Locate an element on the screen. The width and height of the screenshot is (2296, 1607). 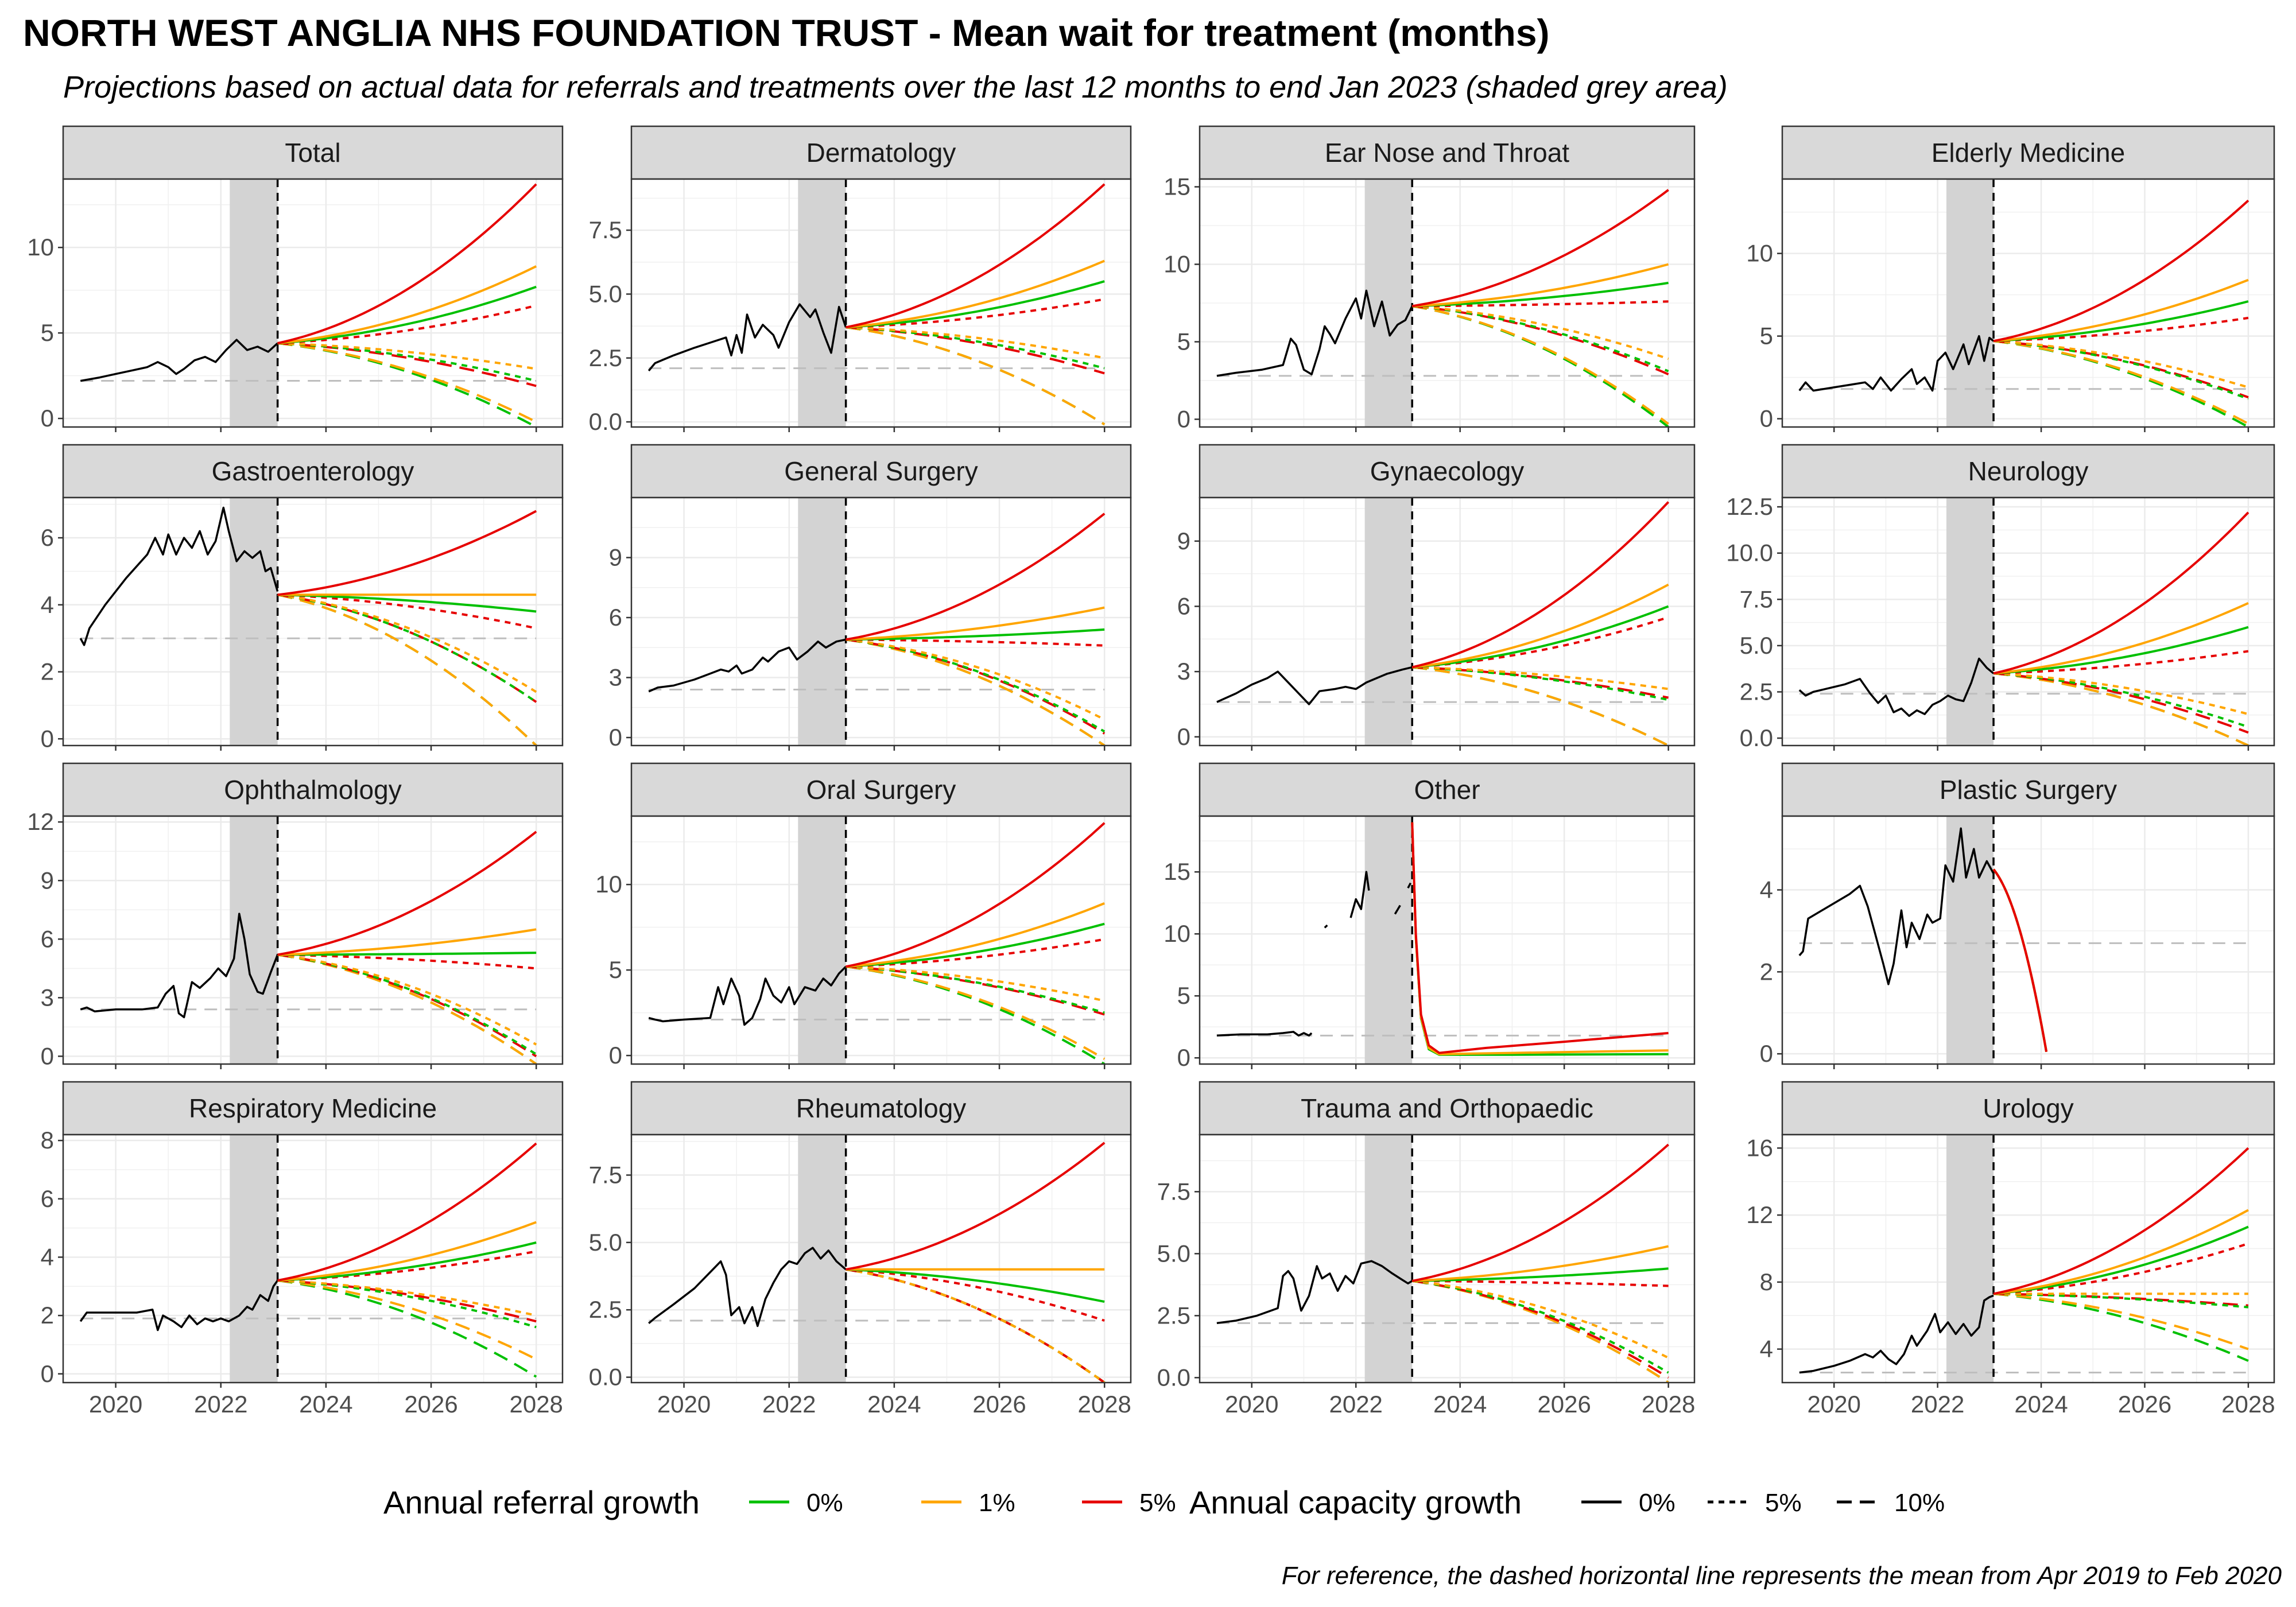
panel-ear-nose-and-throat: Ear Nose and Throat 0 5 10 15 is located at coordinates (1429, 279).